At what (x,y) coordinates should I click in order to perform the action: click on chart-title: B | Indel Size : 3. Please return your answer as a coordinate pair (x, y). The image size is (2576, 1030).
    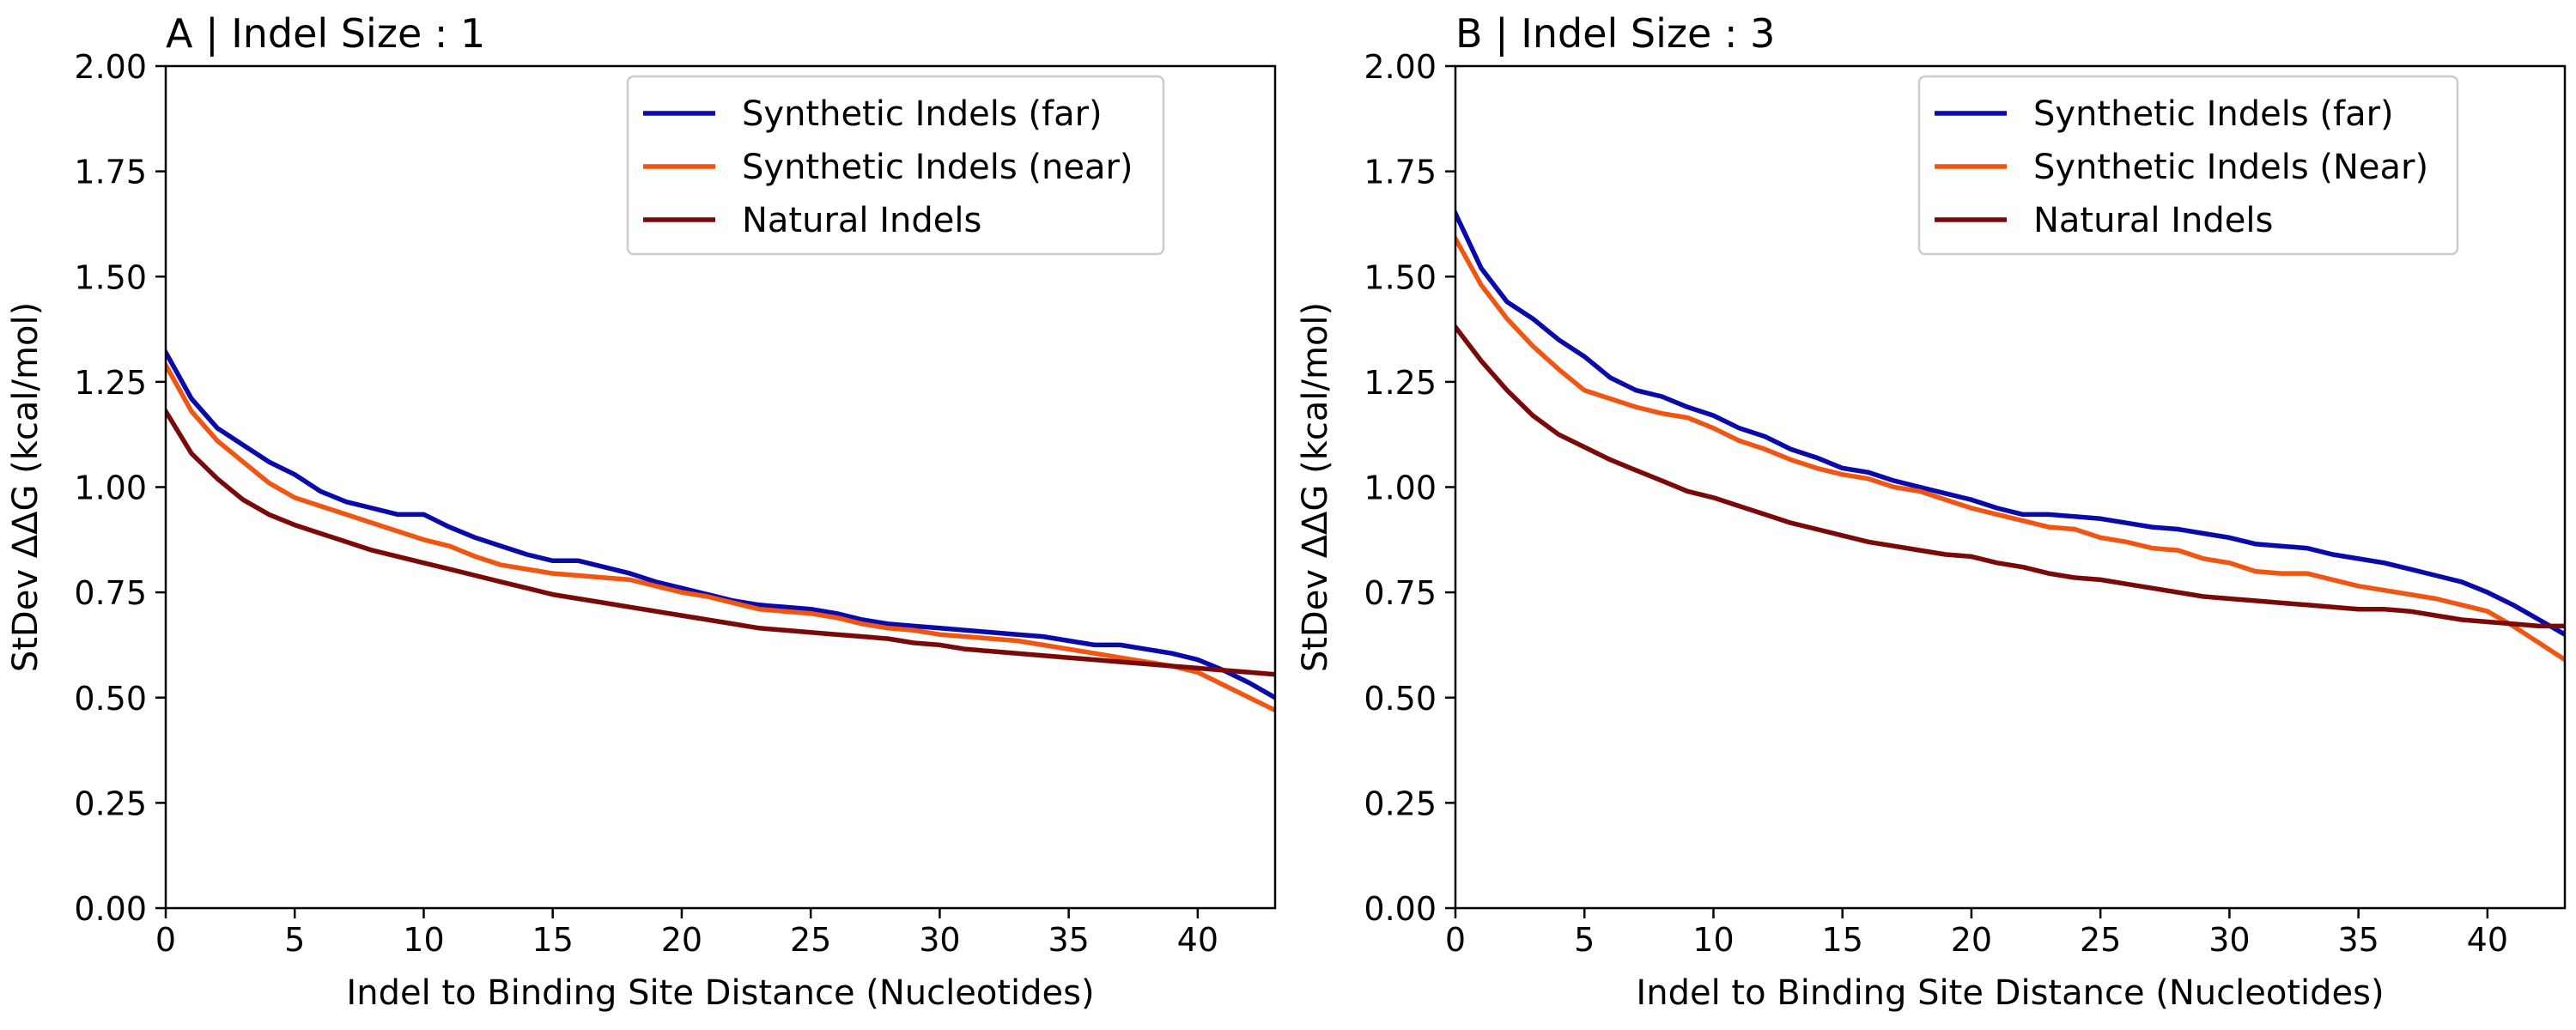
    Looking at the image, I should click on (1615, 34).